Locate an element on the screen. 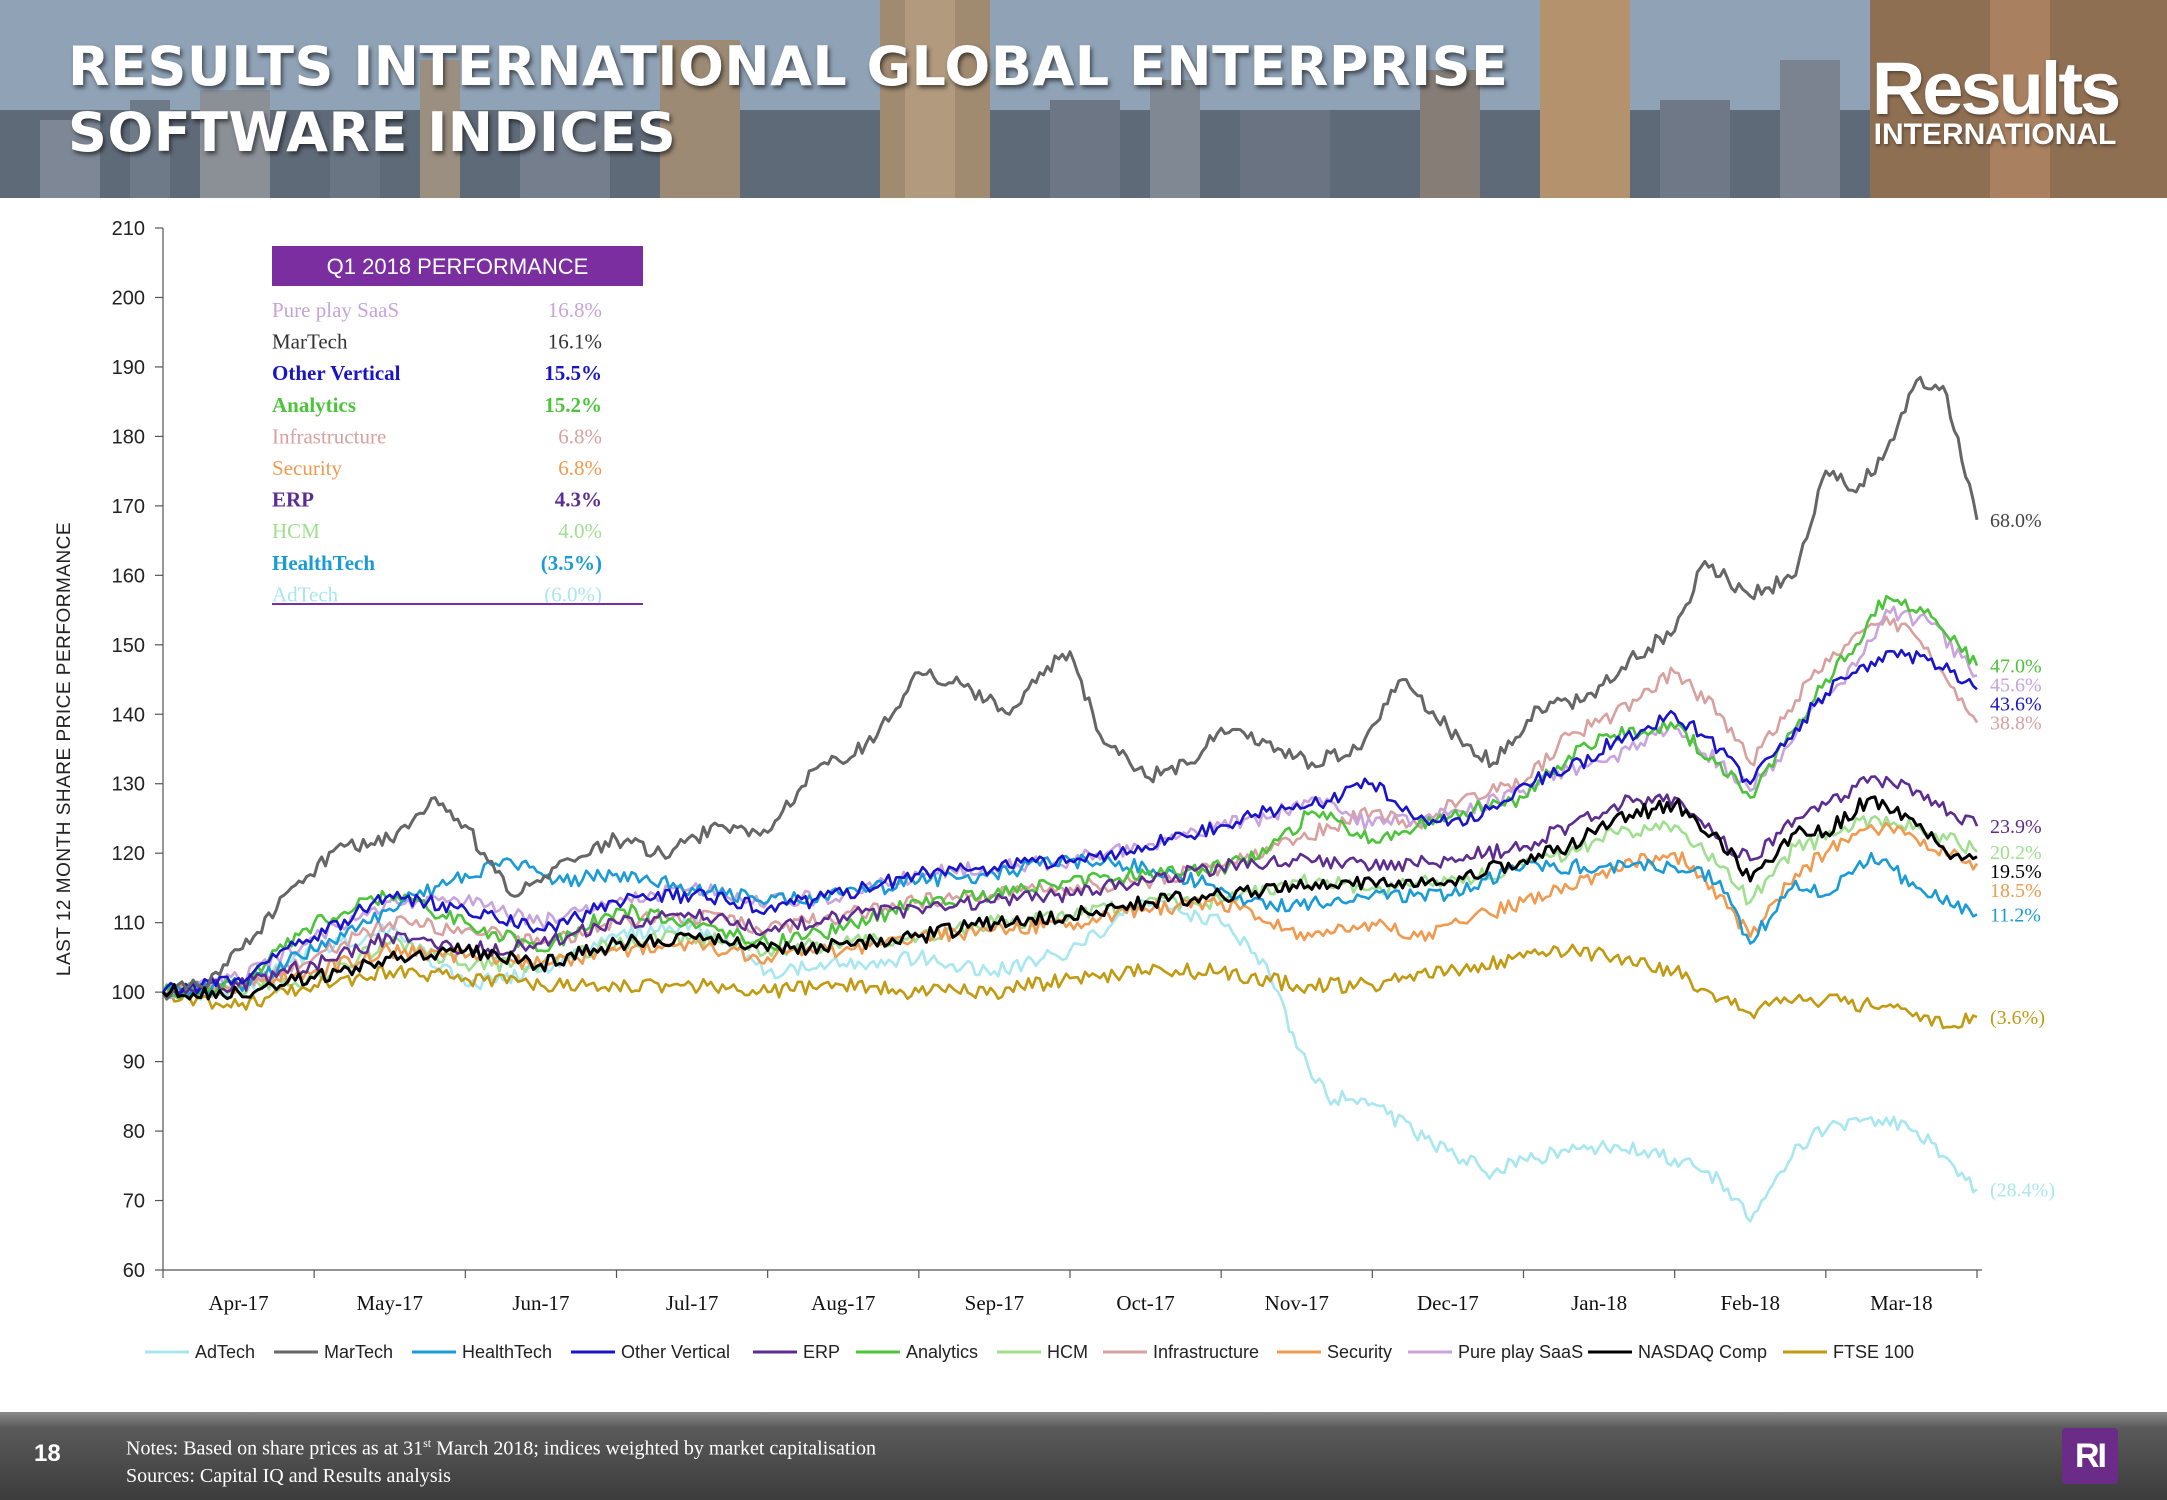 The height and width of the screenshot is (1500, 2167). y-tick-label: 100 is located at coordinates (128, 993).